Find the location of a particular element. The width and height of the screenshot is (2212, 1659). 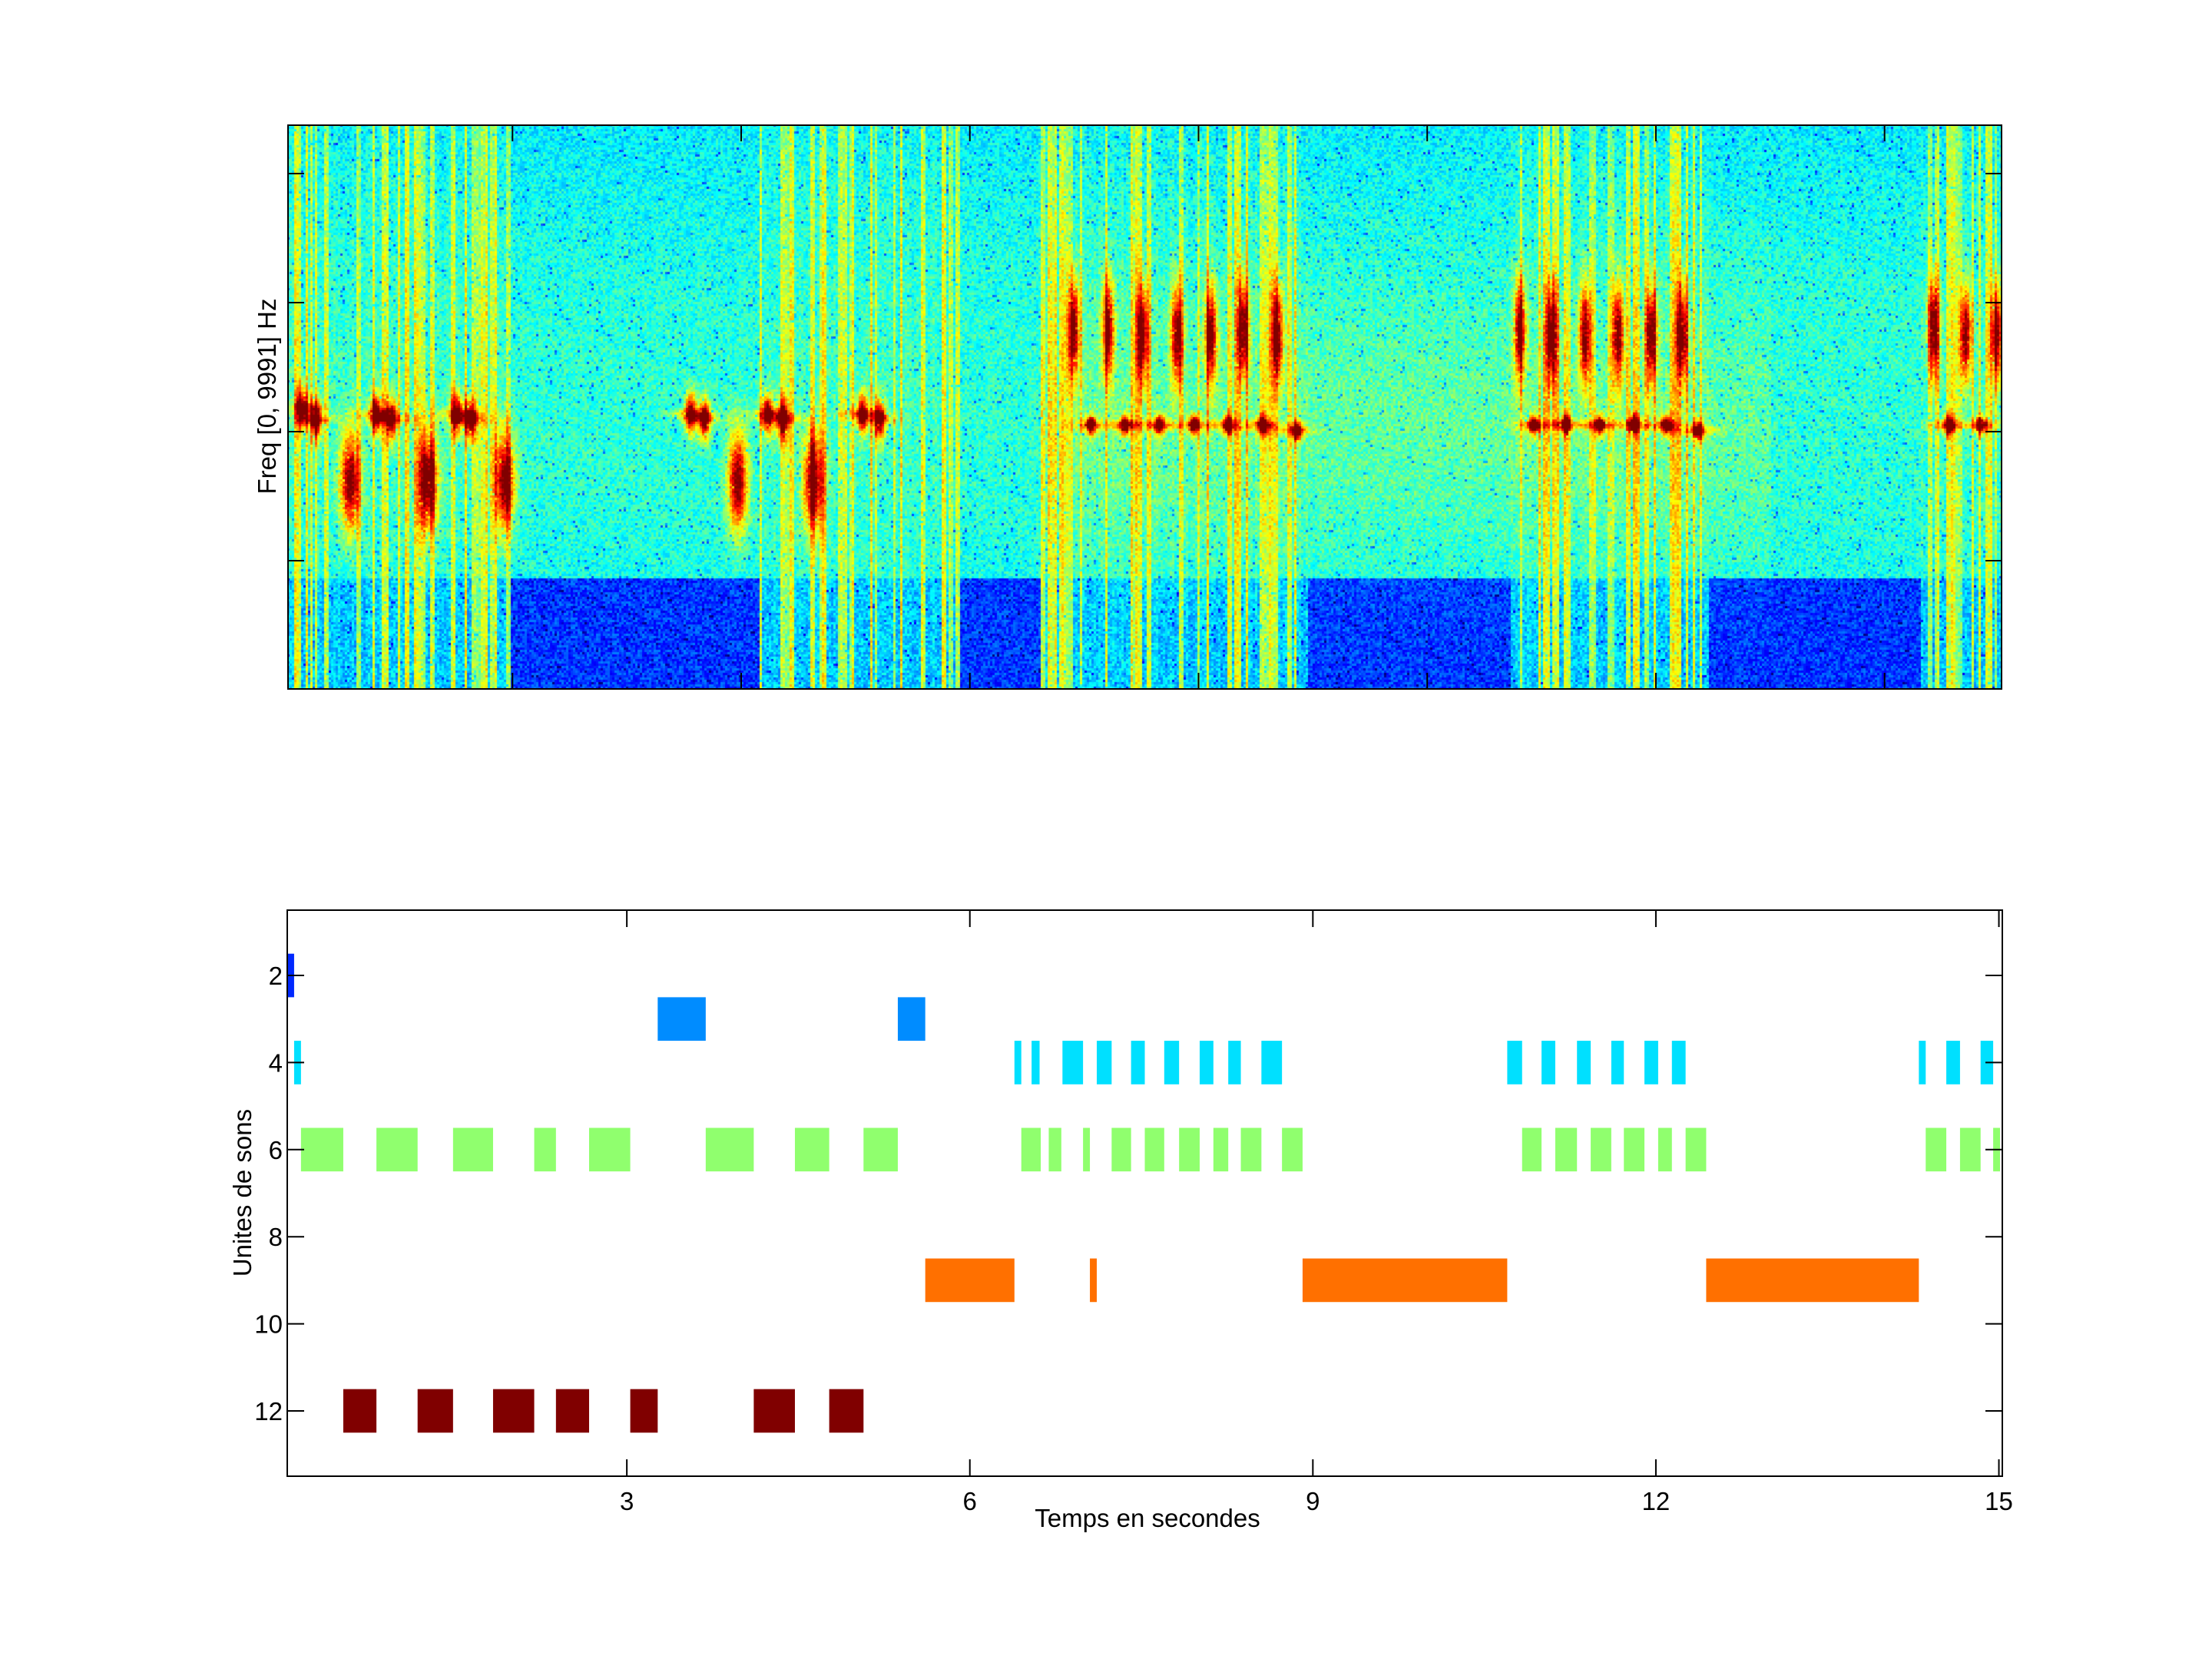

units-y-tick-label: 6 is located at coordinates (276, 1150).